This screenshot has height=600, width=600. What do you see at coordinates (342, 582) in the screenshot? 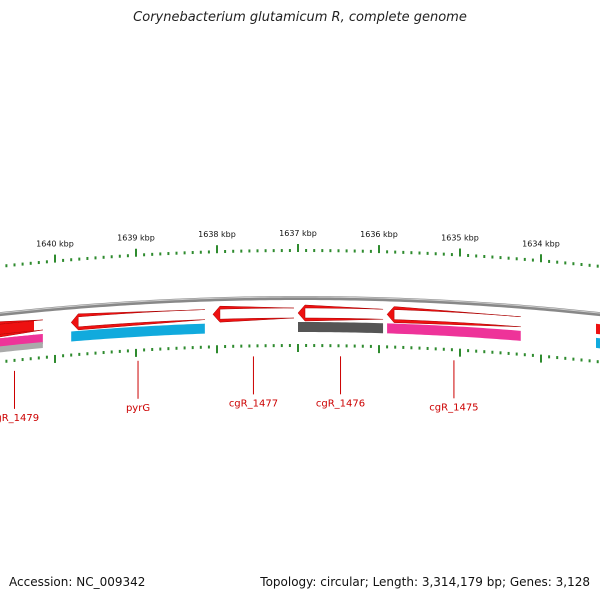
I see `topology-value: circular` at bounding box center [342, 582].